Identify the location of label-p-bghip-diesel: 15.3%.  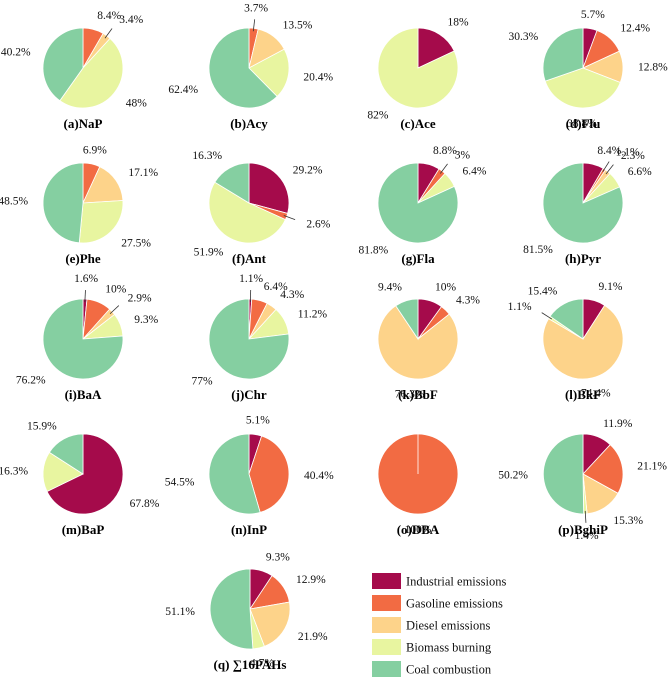
(628, 521).